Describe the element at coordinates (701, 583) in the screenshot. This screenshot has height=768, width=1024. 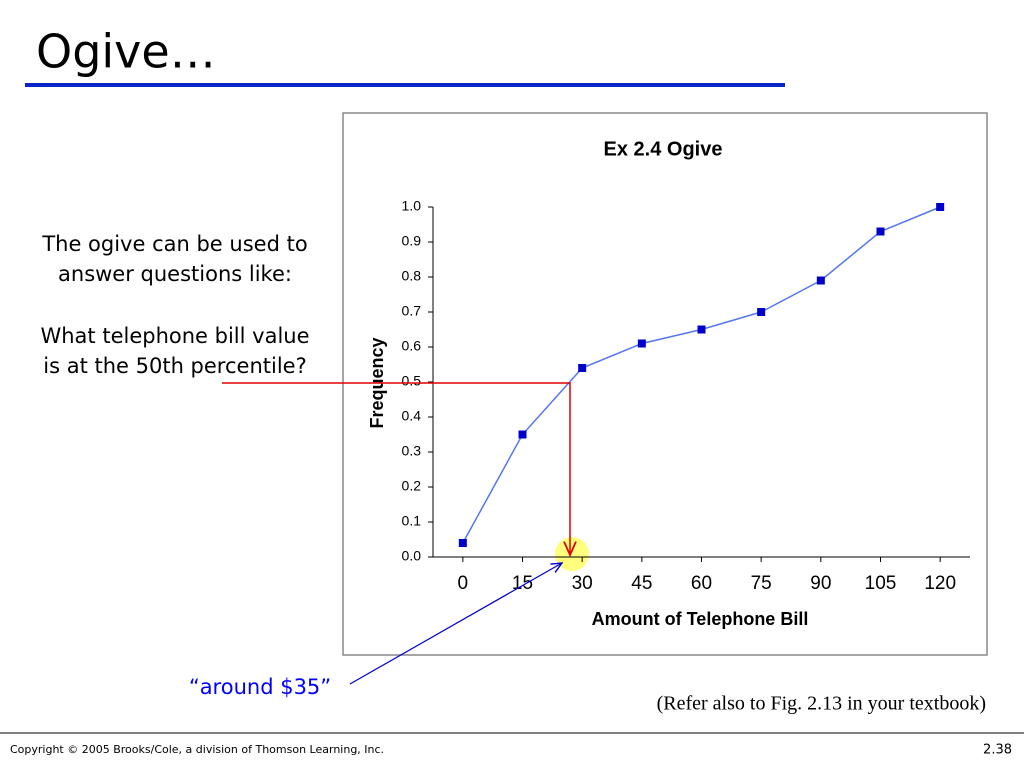
I see `x-tick-label: 60` at that location.